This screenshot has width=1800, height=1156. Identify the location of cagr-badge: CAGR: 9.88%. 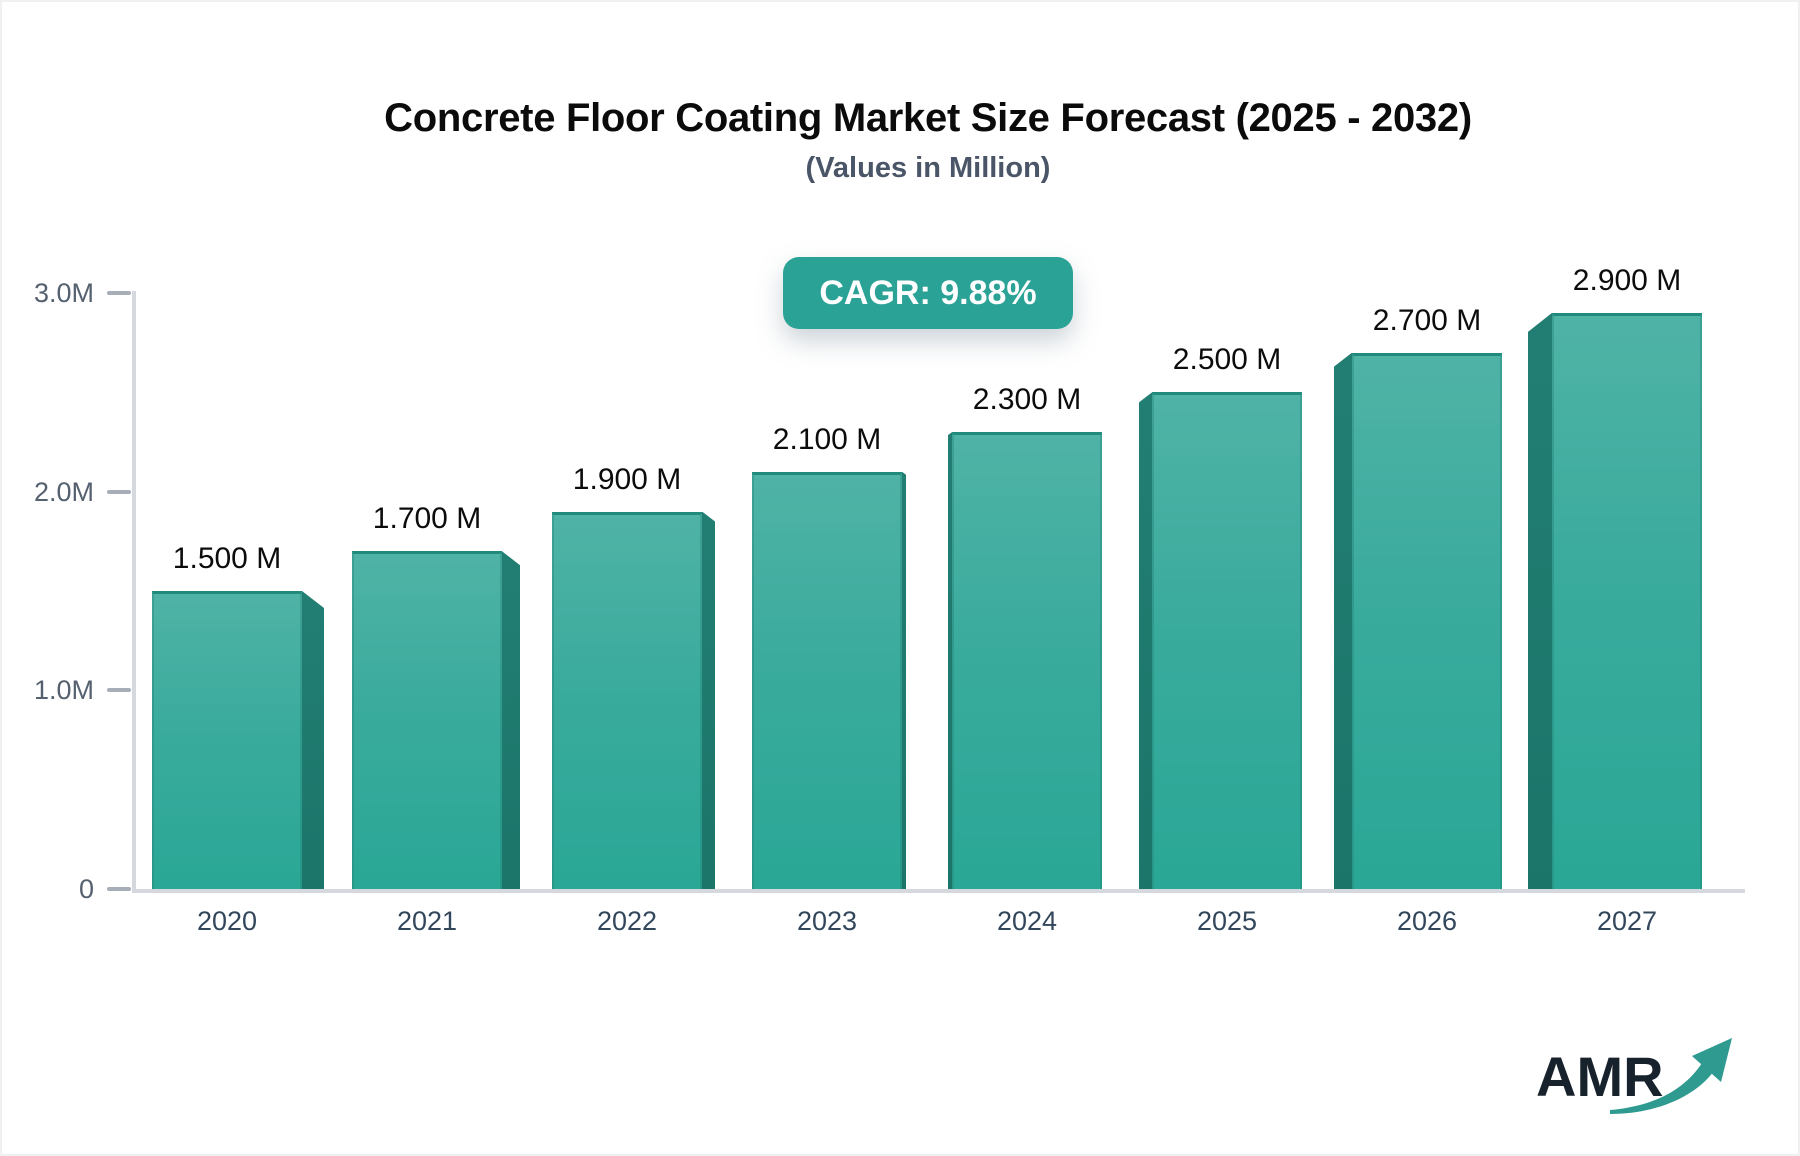
(928, 293).